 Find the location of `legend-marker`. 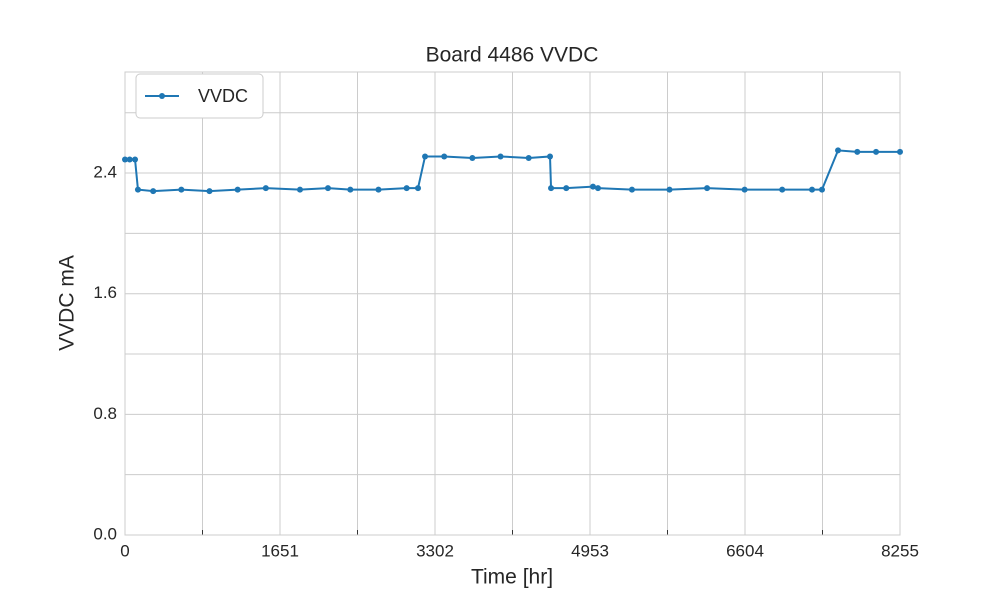

legend-marker is located at coordinates (162, 96).